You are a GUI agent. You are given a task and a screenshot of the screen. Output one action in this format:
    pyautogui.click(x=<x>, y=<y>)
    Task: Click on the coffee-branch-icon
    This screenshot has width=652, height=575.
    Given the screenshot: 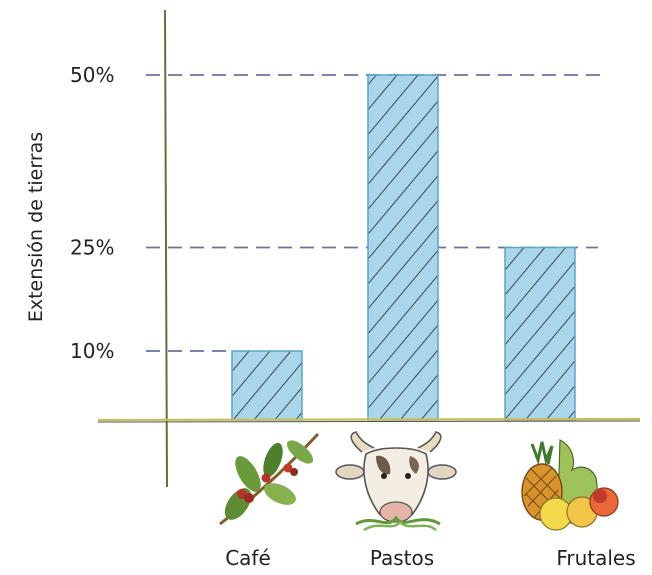 What is the action you would take?
    pyautogui.click(x=269, y=479)
    